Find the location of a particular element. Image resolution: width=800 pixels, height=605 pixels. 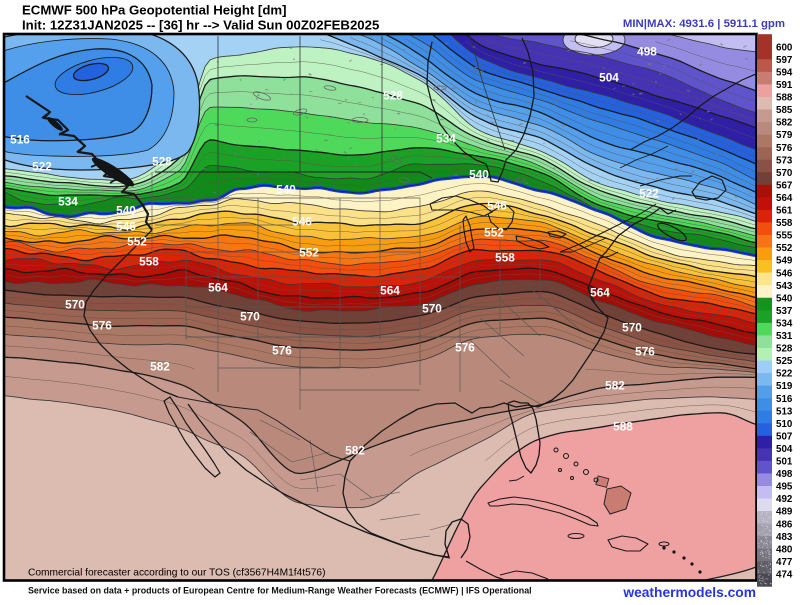

svg-text: 573 is located at coordinates (784, 160).